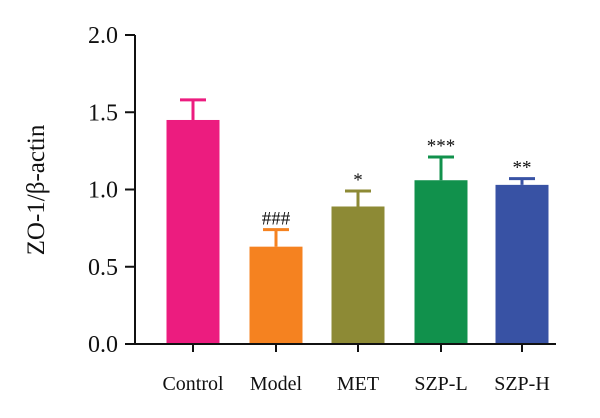 The image size is (600, 418). I want to click on significance-label: ***, so click(441, 146).